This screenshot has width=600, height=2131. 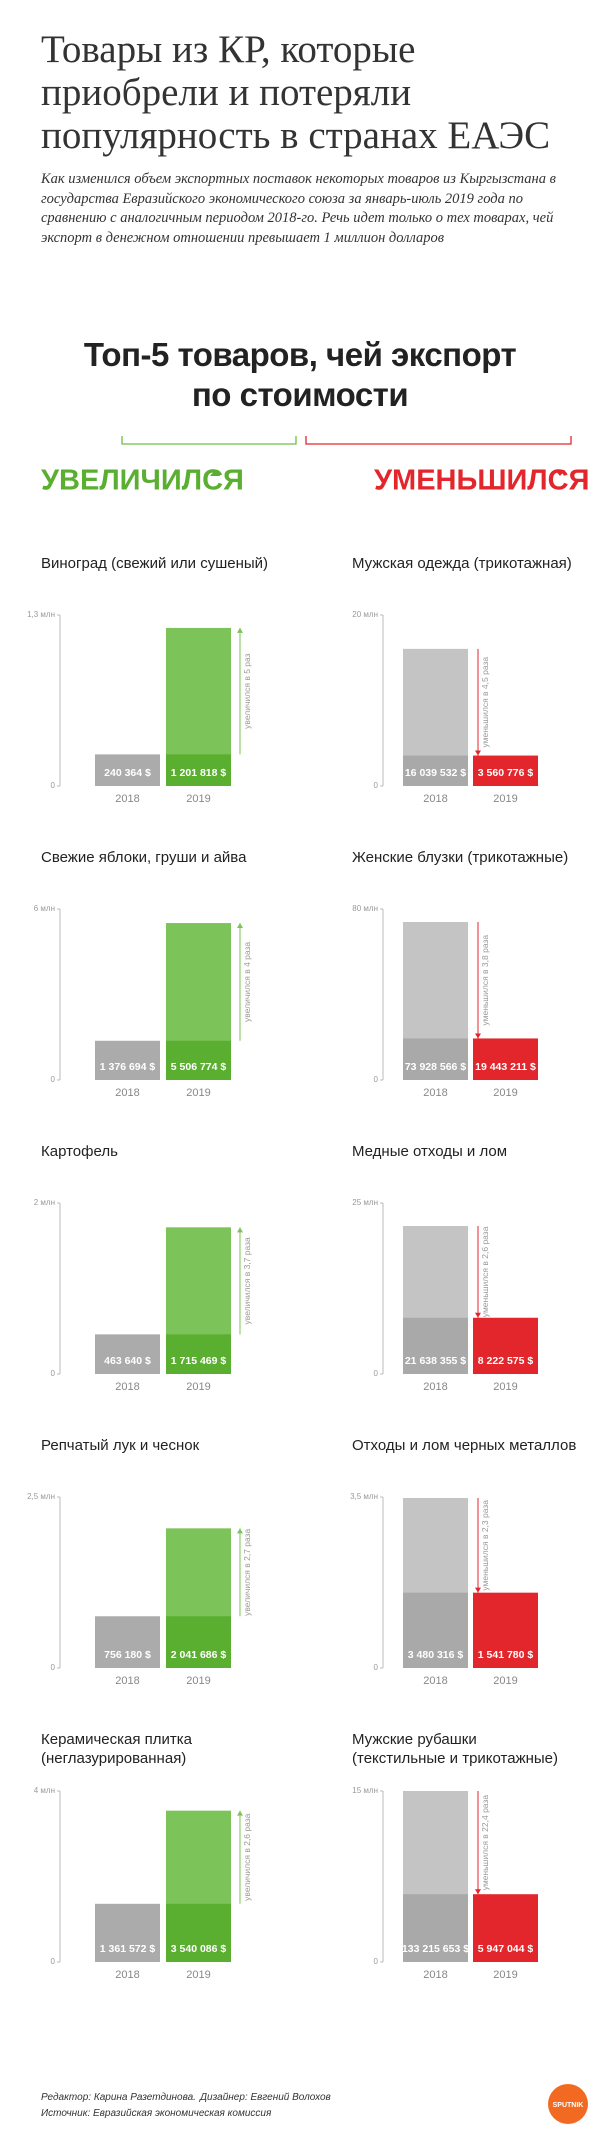 I want to click on value-label: 1 201 818 $, so click(x=199, y=773).